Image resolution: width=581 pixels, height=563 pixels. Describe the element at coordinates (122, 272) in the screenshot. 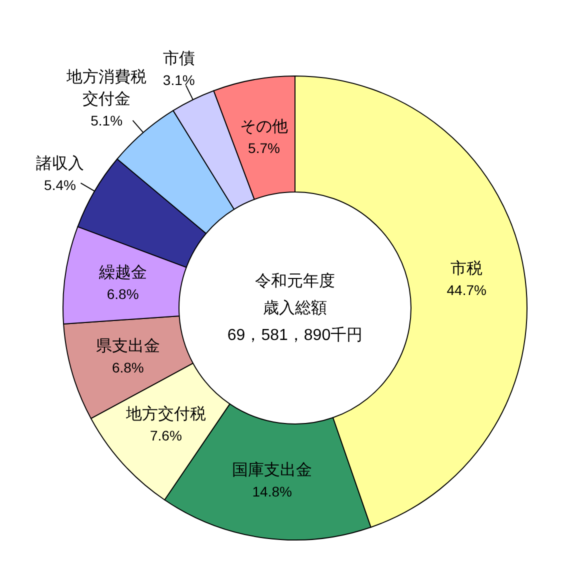

I see `slice-label: 繰越金` at that location.